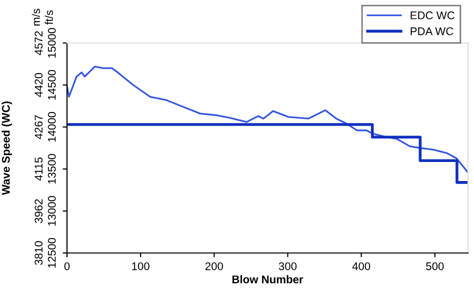 Image resolution: width=474 pixels, height=289 pixels. What do you see at coordinates (38, 127) in the screenshot?
I see `y2-tick-label: 4267` at bounding box center [38, 127].